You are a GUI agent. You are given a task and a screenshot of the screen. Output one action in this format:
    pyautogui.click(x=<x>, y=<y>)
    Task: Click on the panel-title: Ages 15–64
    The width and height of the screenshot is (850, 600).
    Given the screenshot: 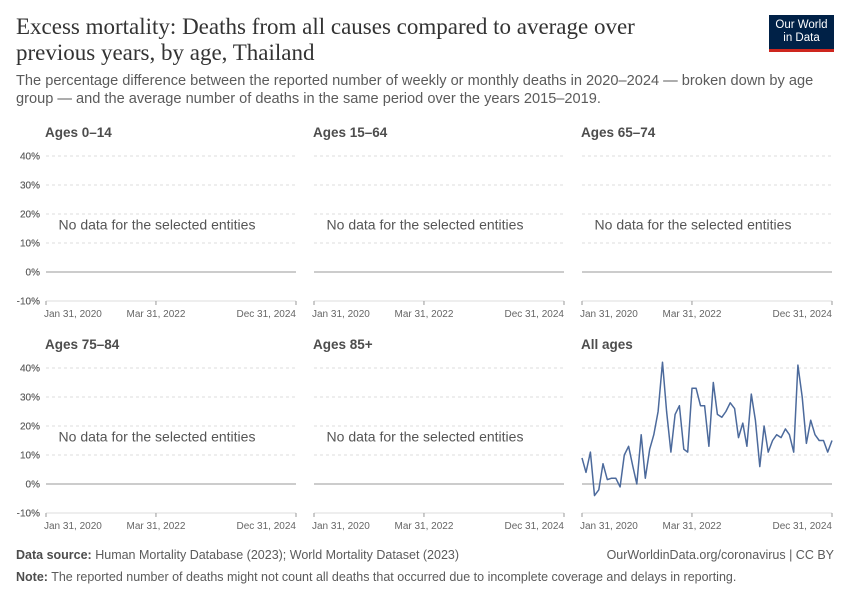 What is the action you would take?
    pyautogui.click(x=350, y=132)
    